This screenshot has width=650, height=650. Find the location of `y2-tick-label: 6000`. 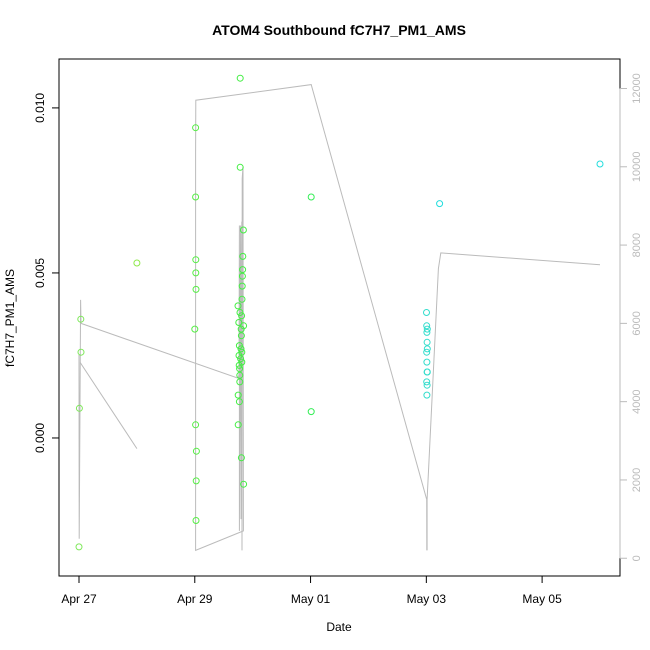

y2-tick-label: 6000 is located at coordinates (637, 323).